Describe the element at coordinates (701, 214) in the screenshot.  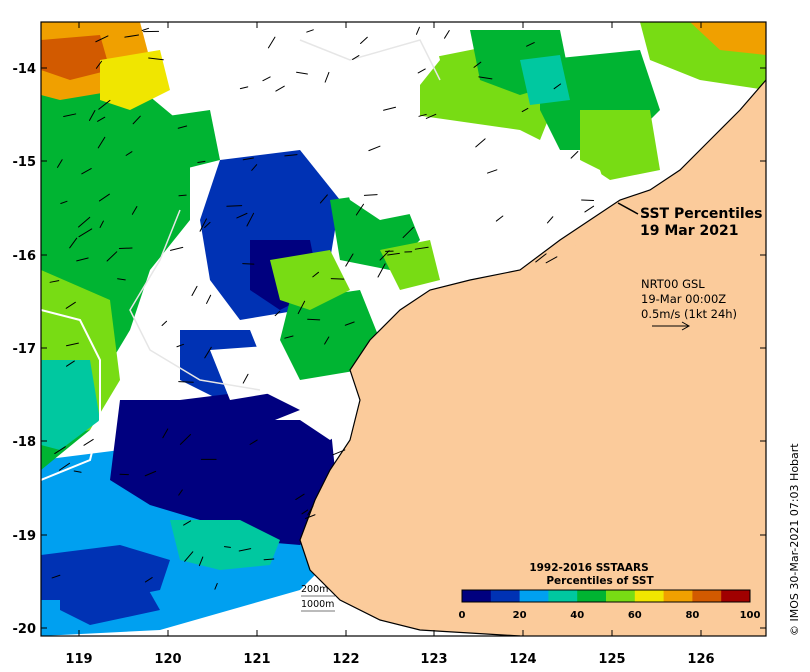
I see `map-title: SST Percentiles` at that location.